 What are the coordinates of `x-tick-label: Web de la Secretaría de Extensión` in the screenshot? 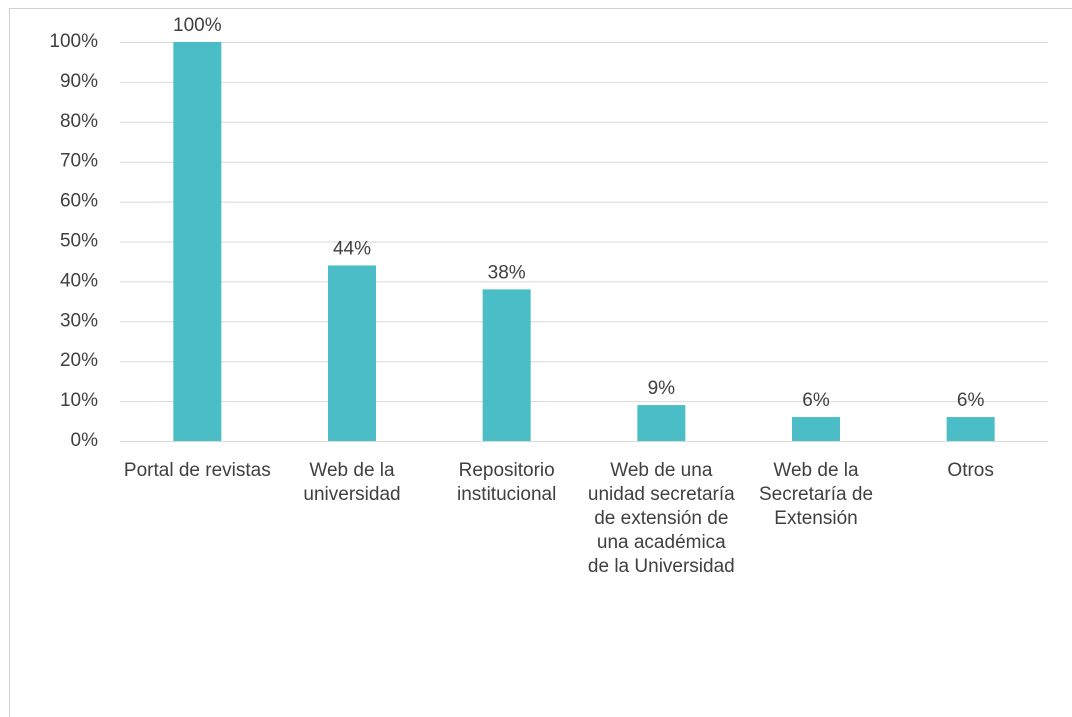 It's located at (816, 494).